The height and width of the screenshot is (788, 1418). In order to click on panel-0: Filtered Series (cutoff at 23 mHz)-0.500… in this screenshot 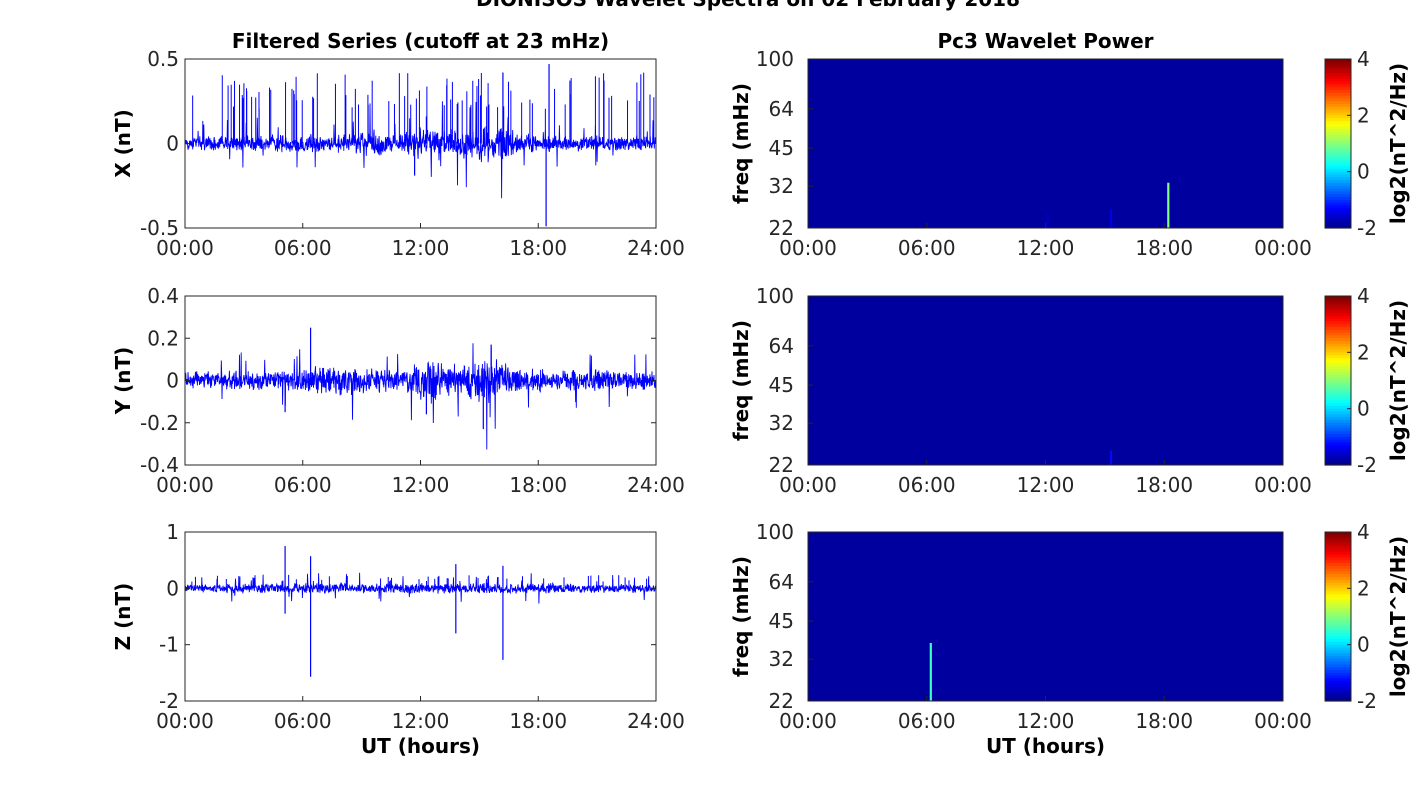, I will do `click(398, 144)`.